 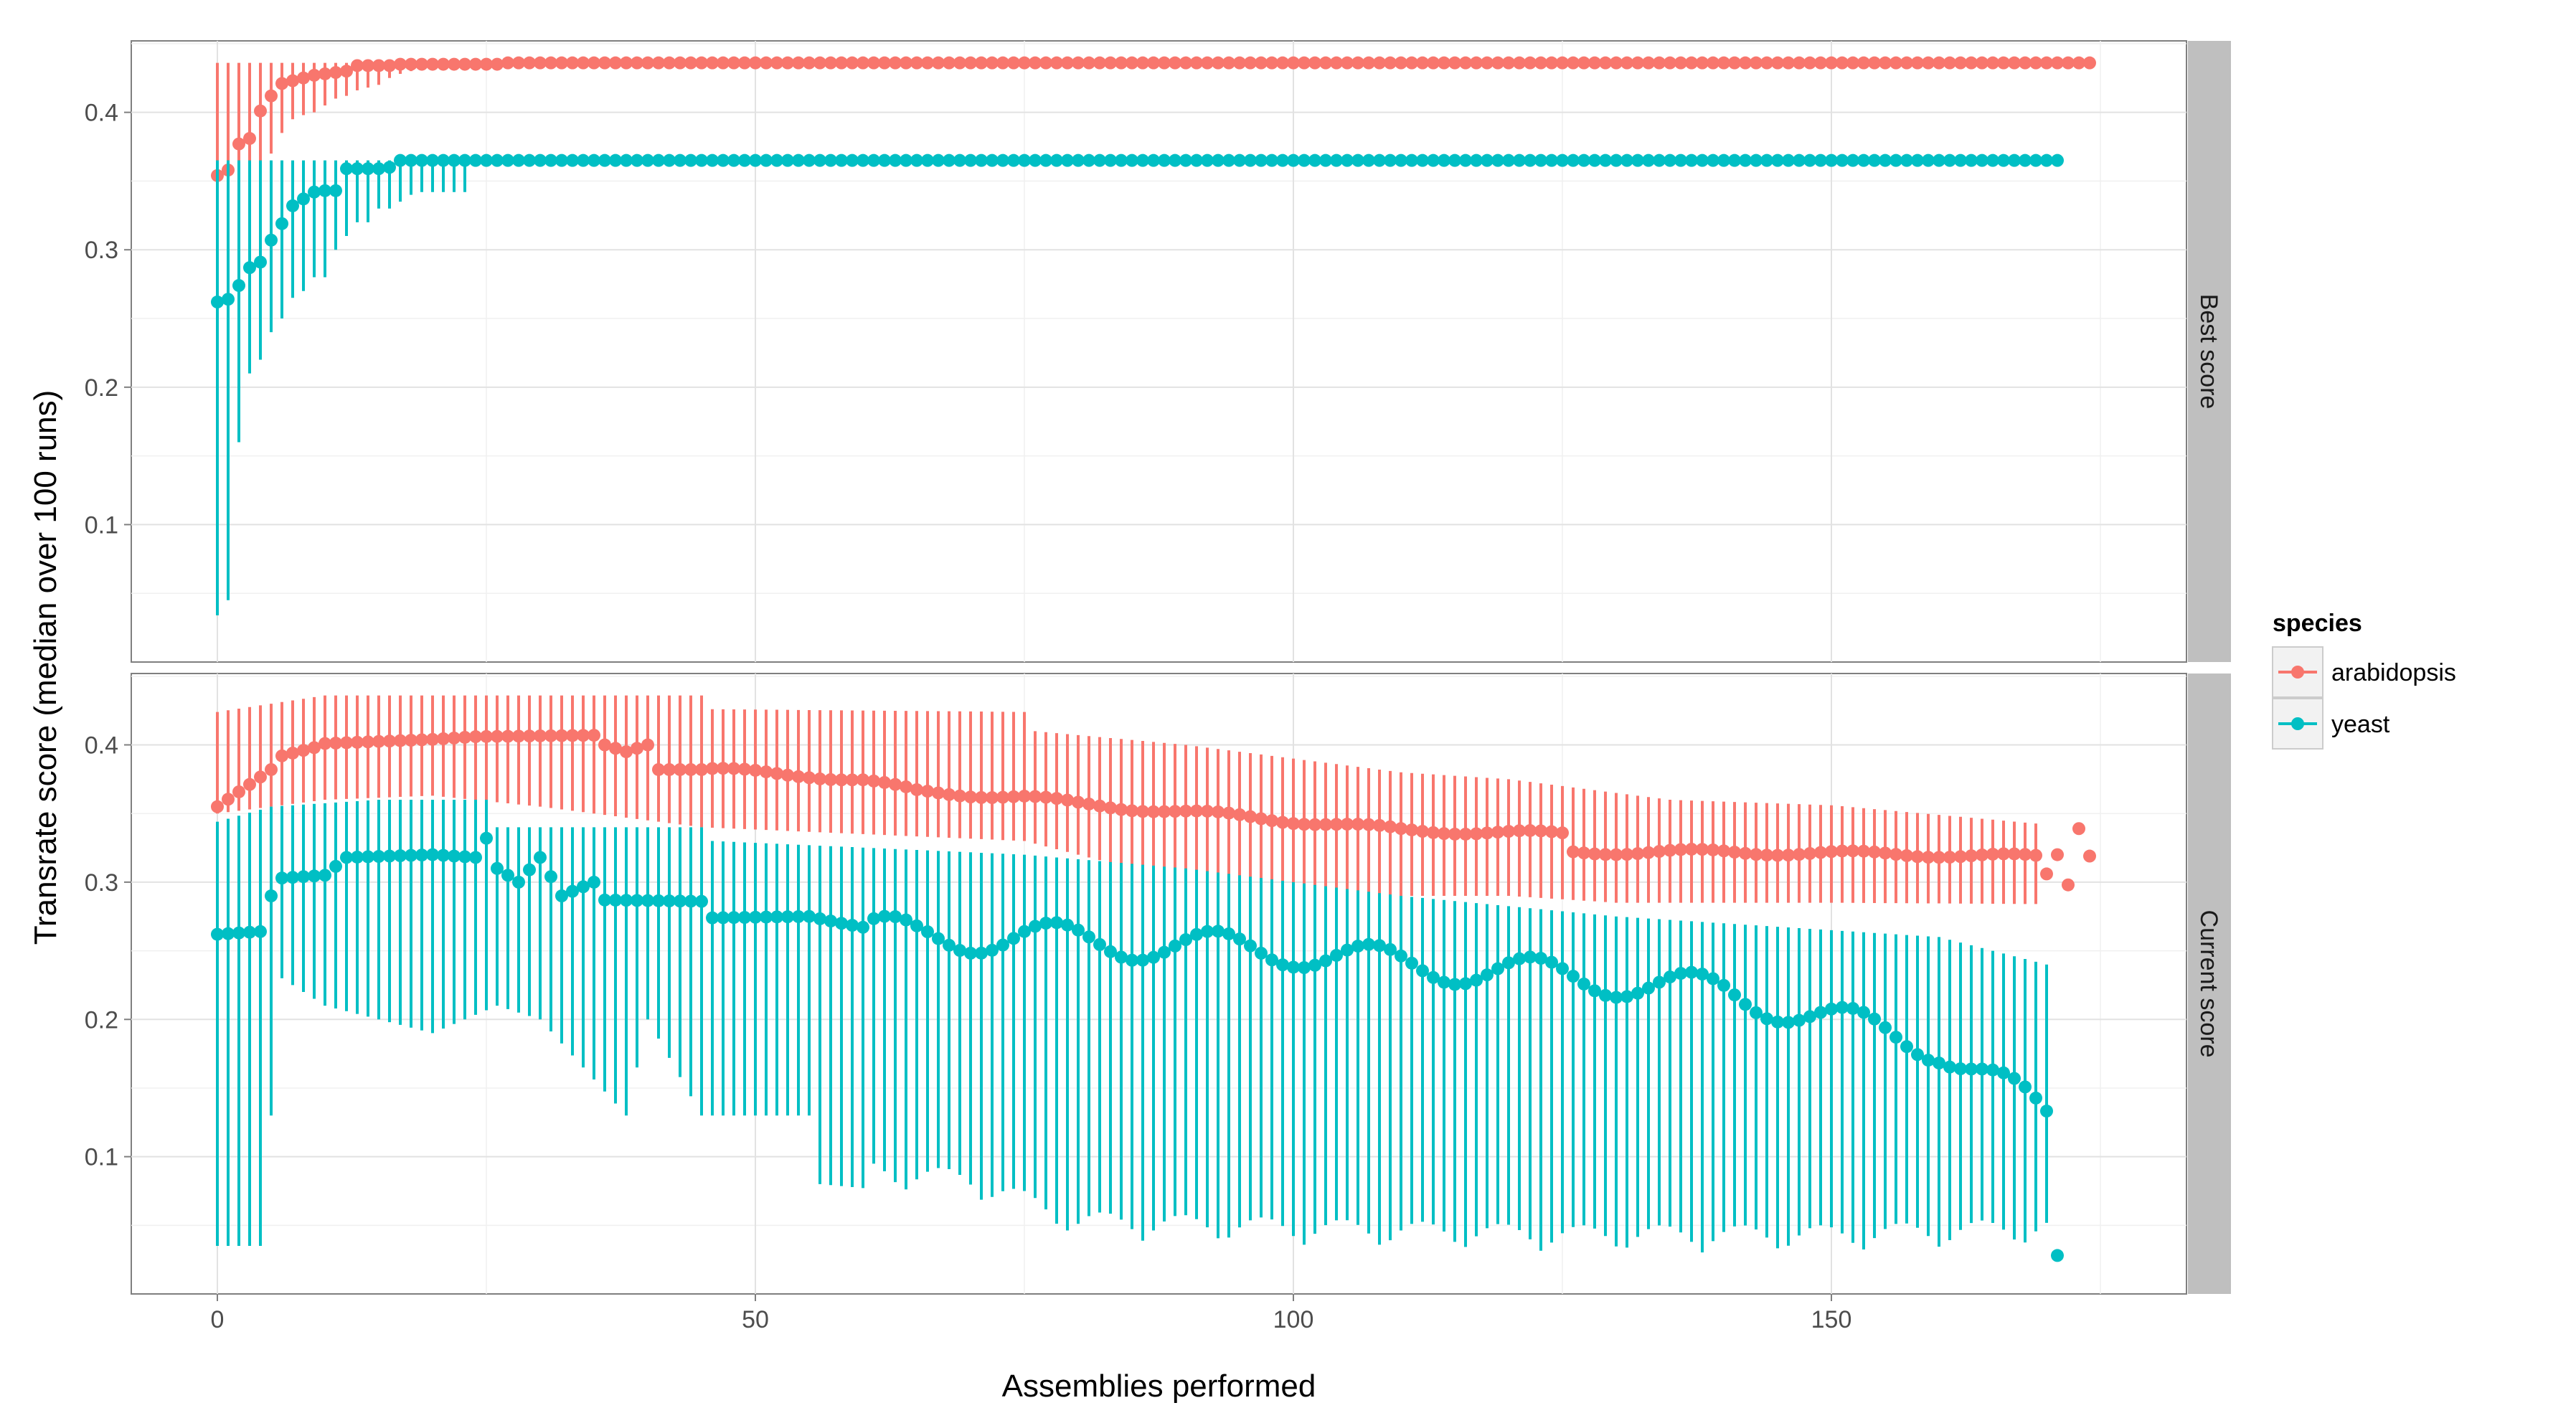 What do you see at coordinates (2209, 984) in the screenshot?
I see `strip-current-score-background` at bounding box center [2209, 984].